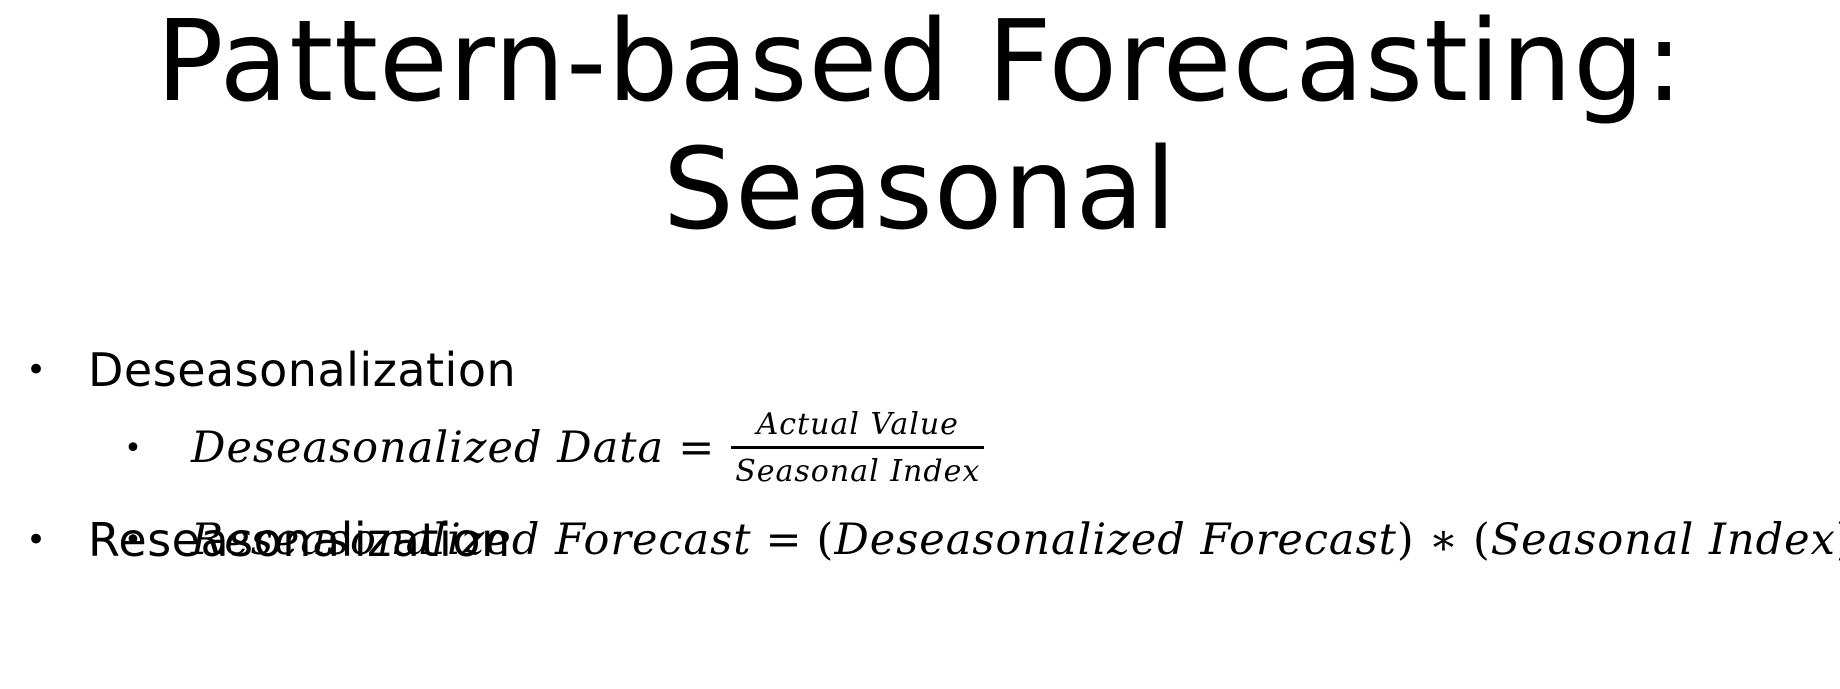 The image size is (1840, 689). I want to click on formula-lhs: Reseasonalized Forecast, so click(471, 540).